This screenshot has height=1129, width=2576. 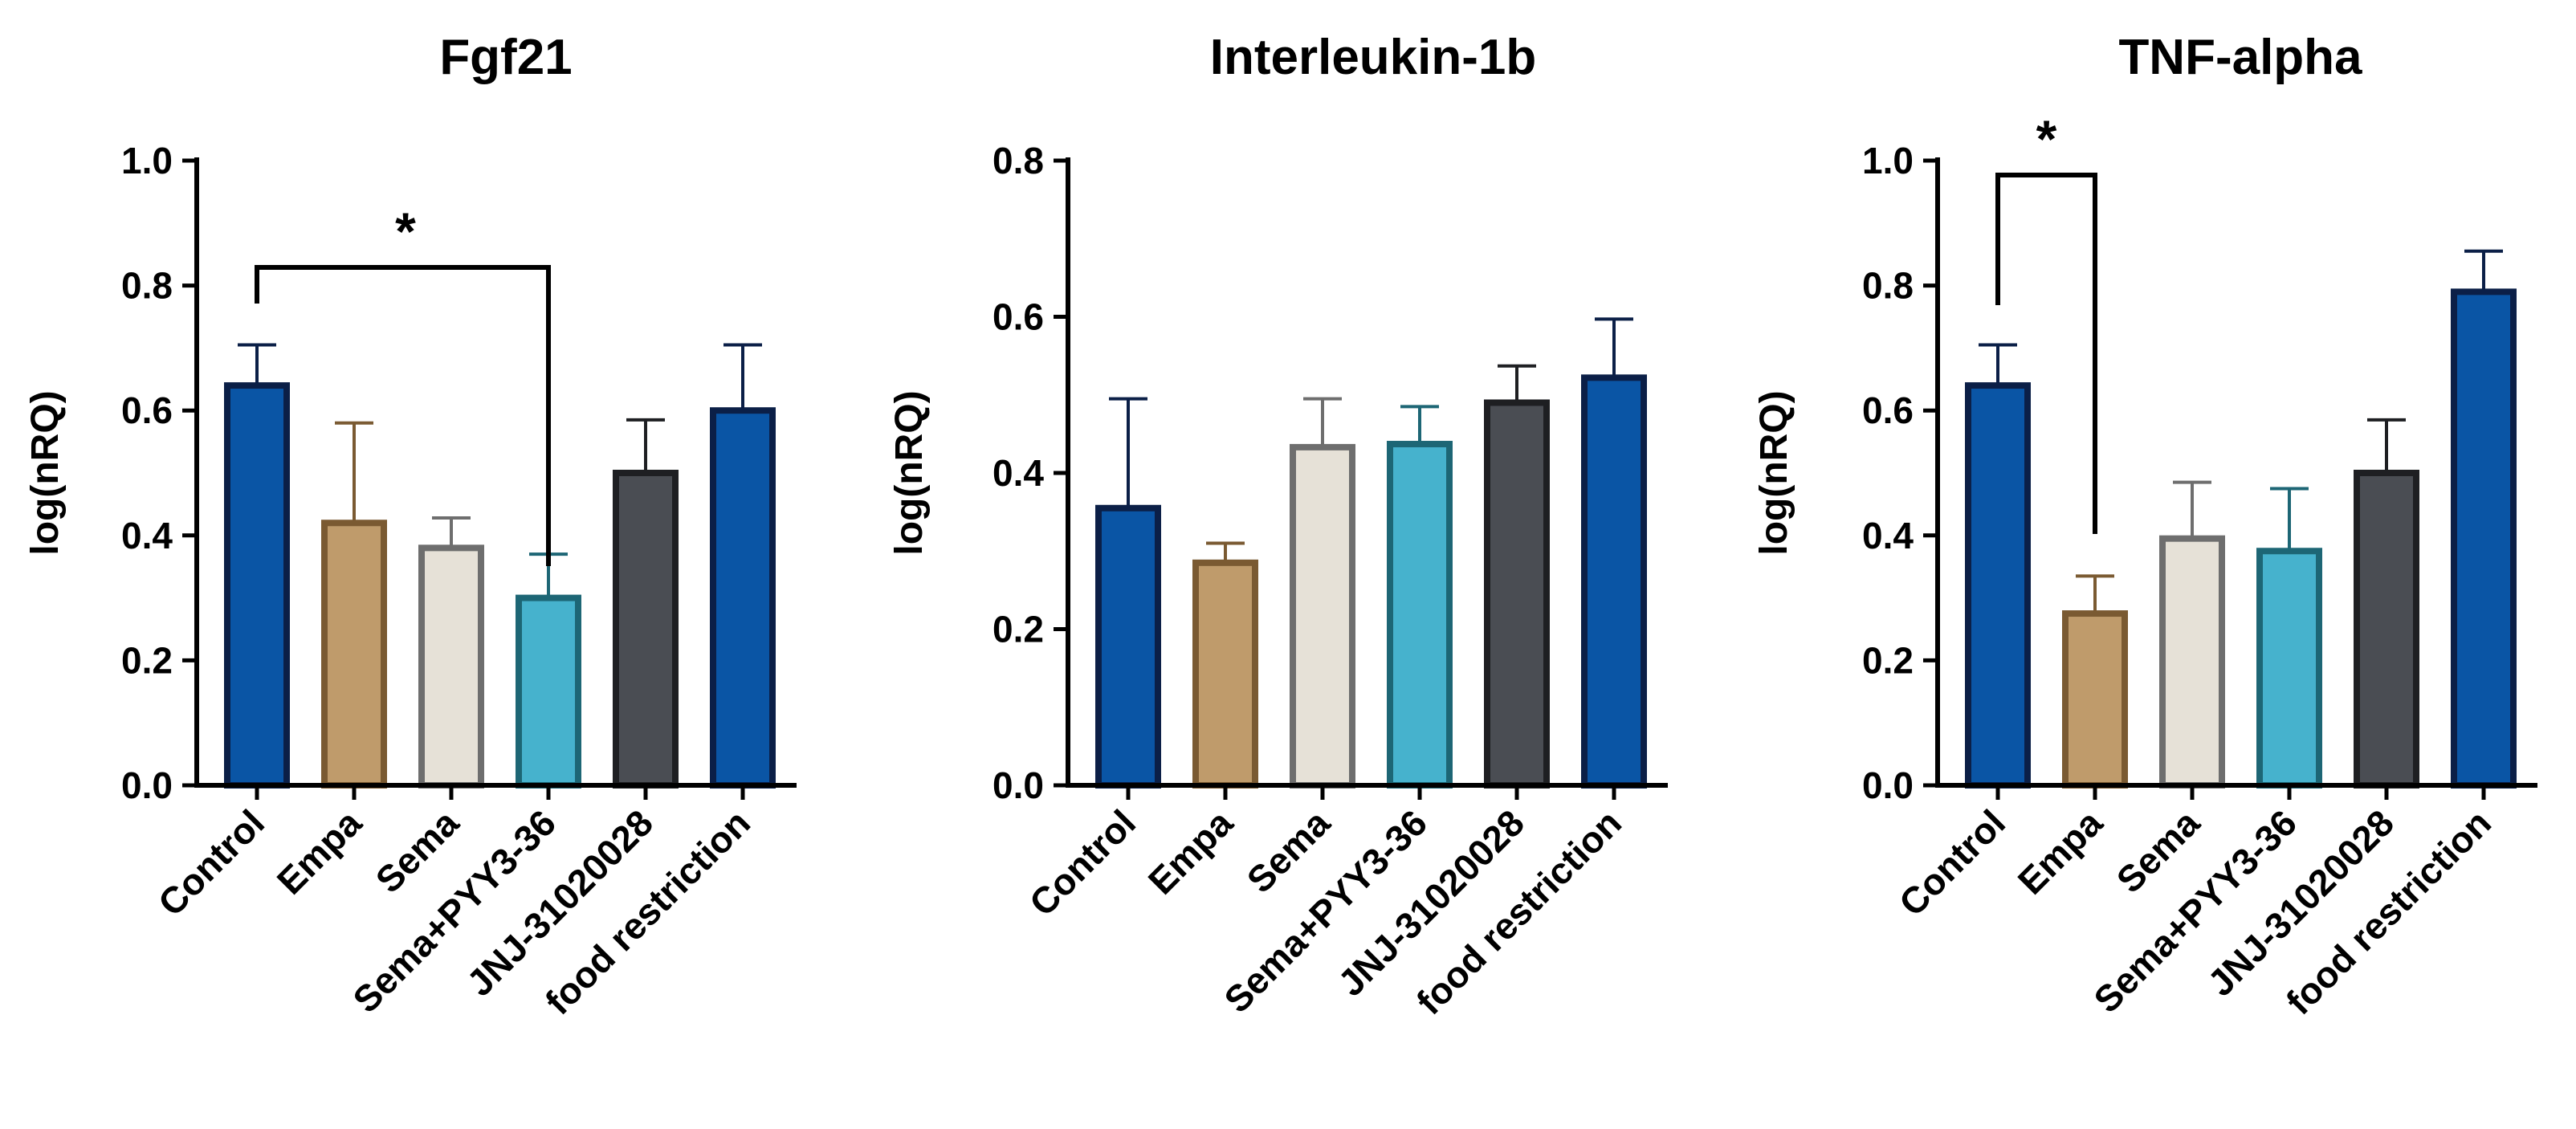 I want to click on chart-title: Interleukin-1b, so click(x=1373, y=57).